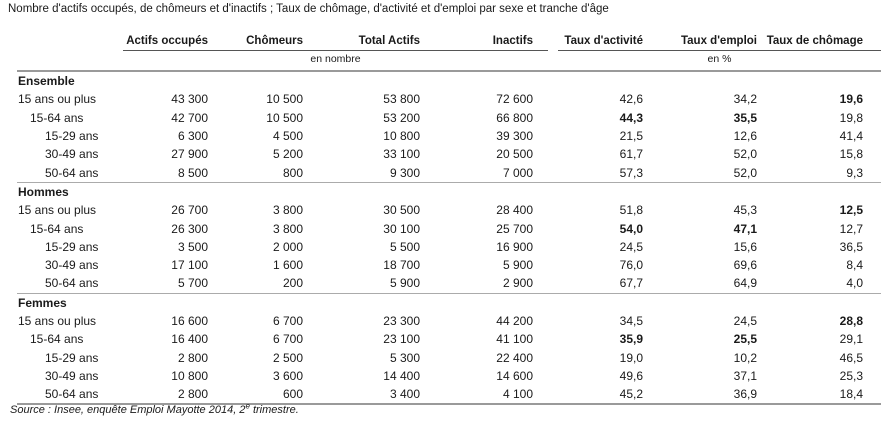 This screenshot has width=889, height=426. What do you see at coordinates (514, 357) in the screenshot?
I see `value-cell: 22 400` at bounding box center [514, 357].